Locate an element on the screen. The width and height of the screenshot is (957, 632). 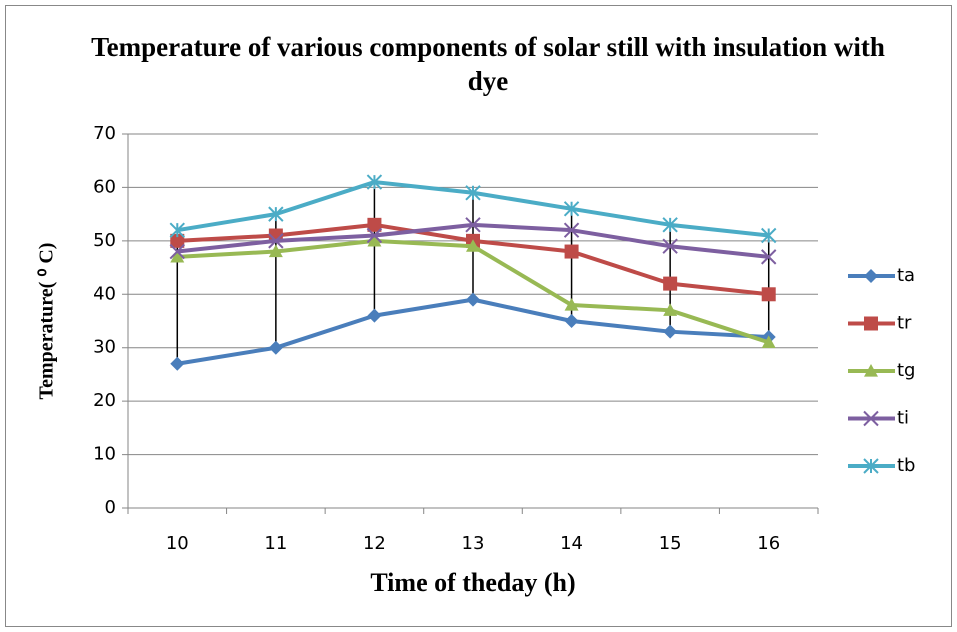
x-tick-label: 11 is located at coordinates (275, 543).